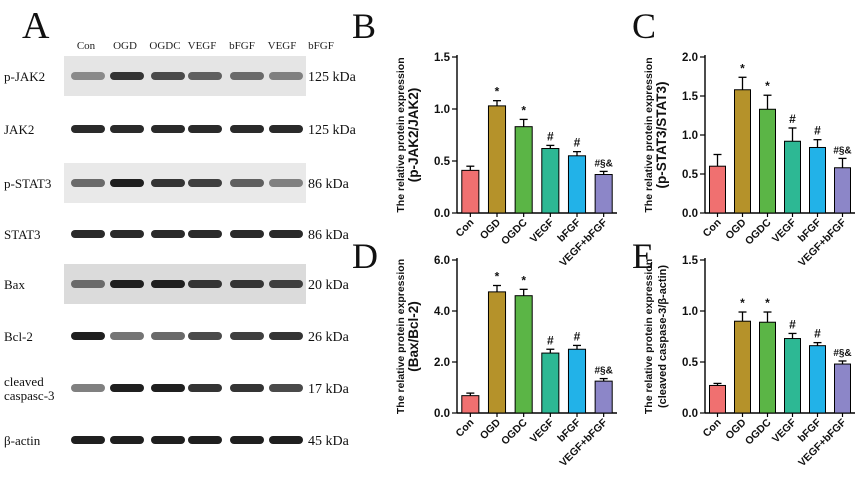 Image resolution: width=866 pixels, height=477 pixels. Describe the element at coordinates (24, 381) in the screenshot. I see `protein-name: cleaved` at that location.